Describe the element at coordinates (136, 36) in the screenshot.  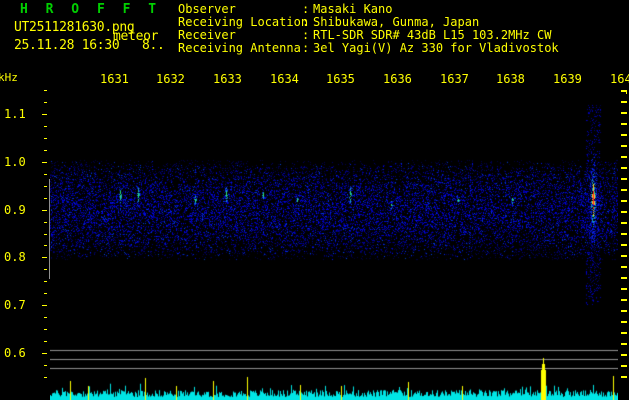
I see `mode-label: meteor` at that location.